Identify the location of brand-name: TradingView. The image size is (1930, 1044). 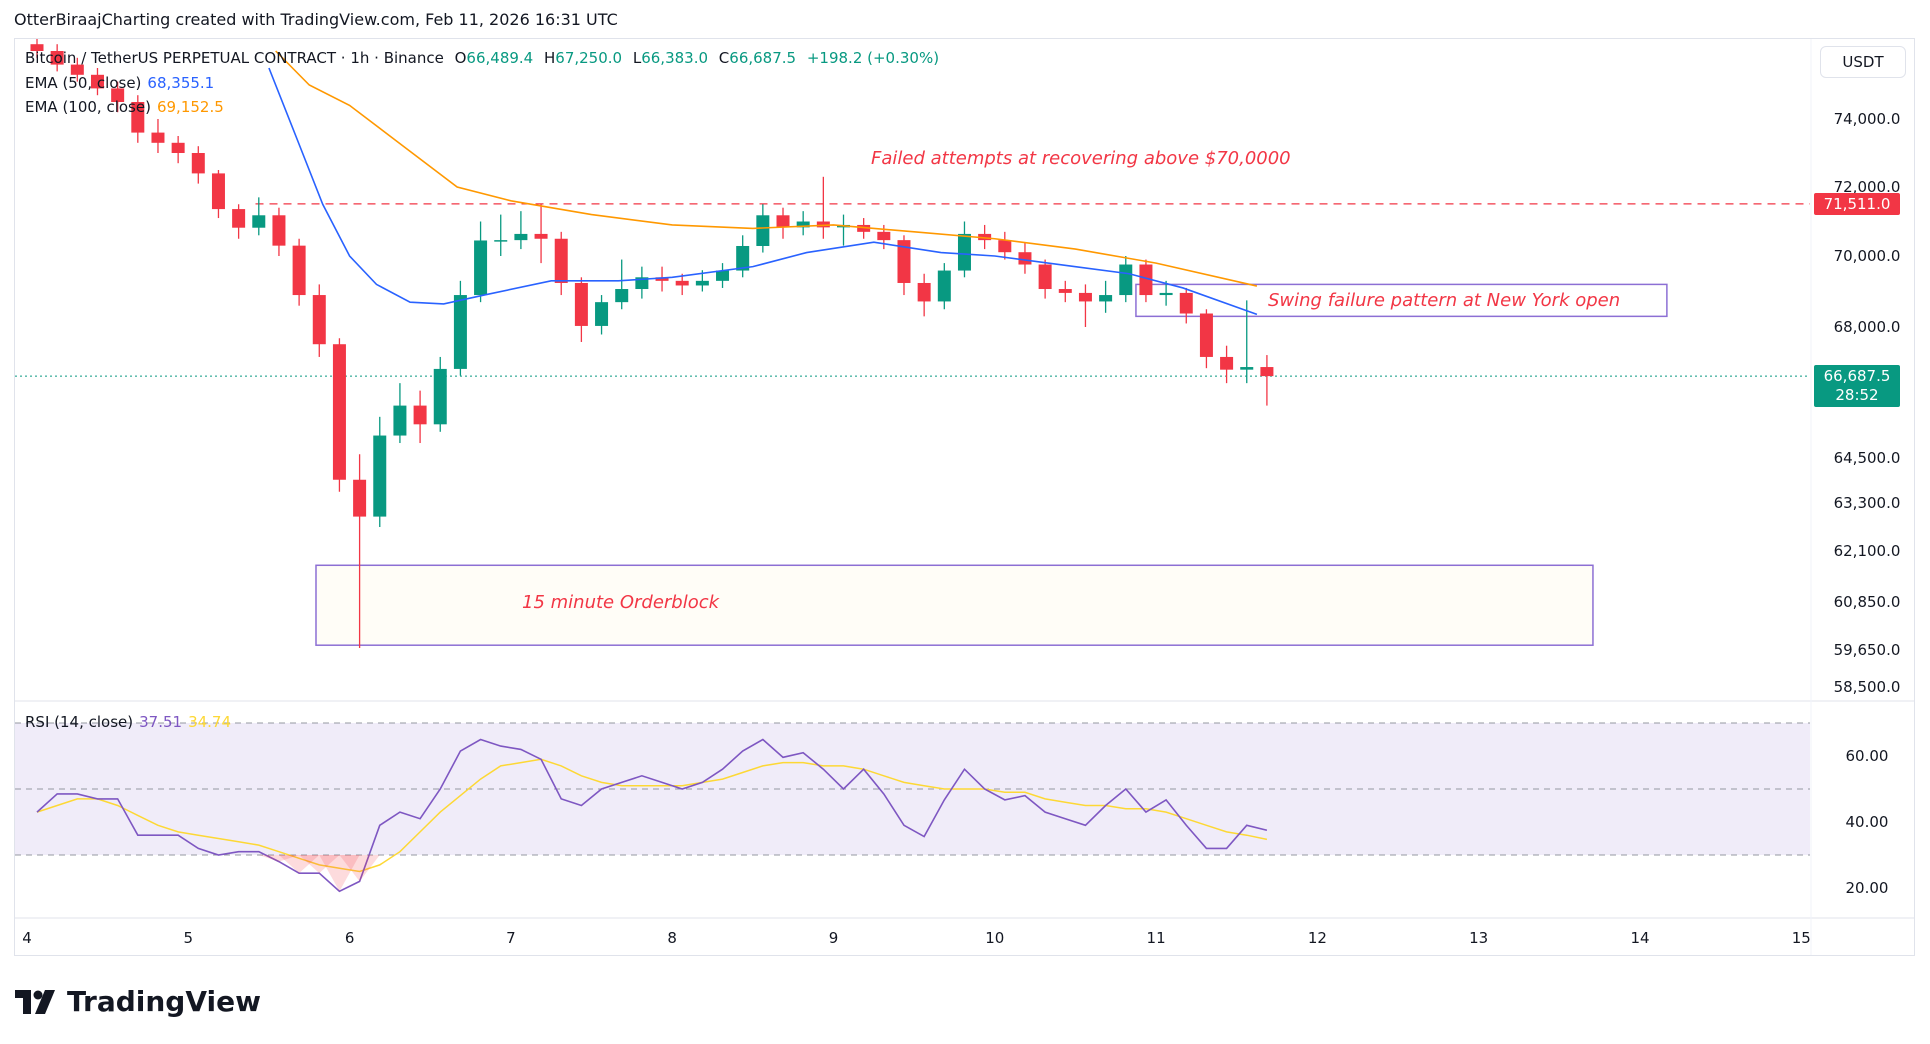
(164, 1001).